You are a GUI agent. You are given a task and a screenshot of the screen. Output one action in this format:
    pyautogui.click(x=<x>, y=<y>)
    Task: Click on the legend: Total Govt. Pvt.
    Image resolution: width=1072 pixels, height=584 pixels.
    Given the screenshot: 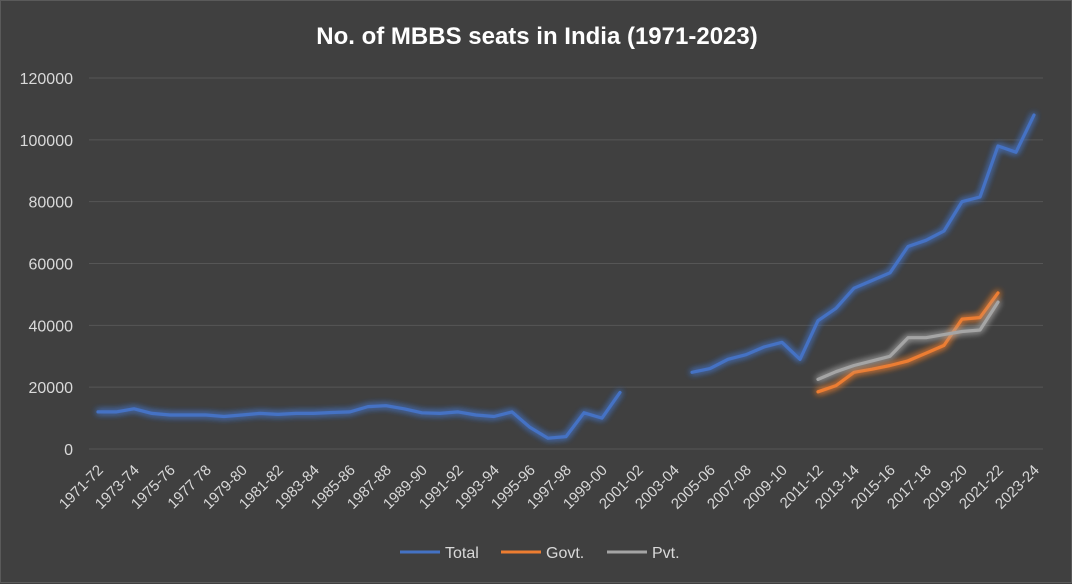 What is the action you would take?
    pyautogui.click(x=540, y=553)
    